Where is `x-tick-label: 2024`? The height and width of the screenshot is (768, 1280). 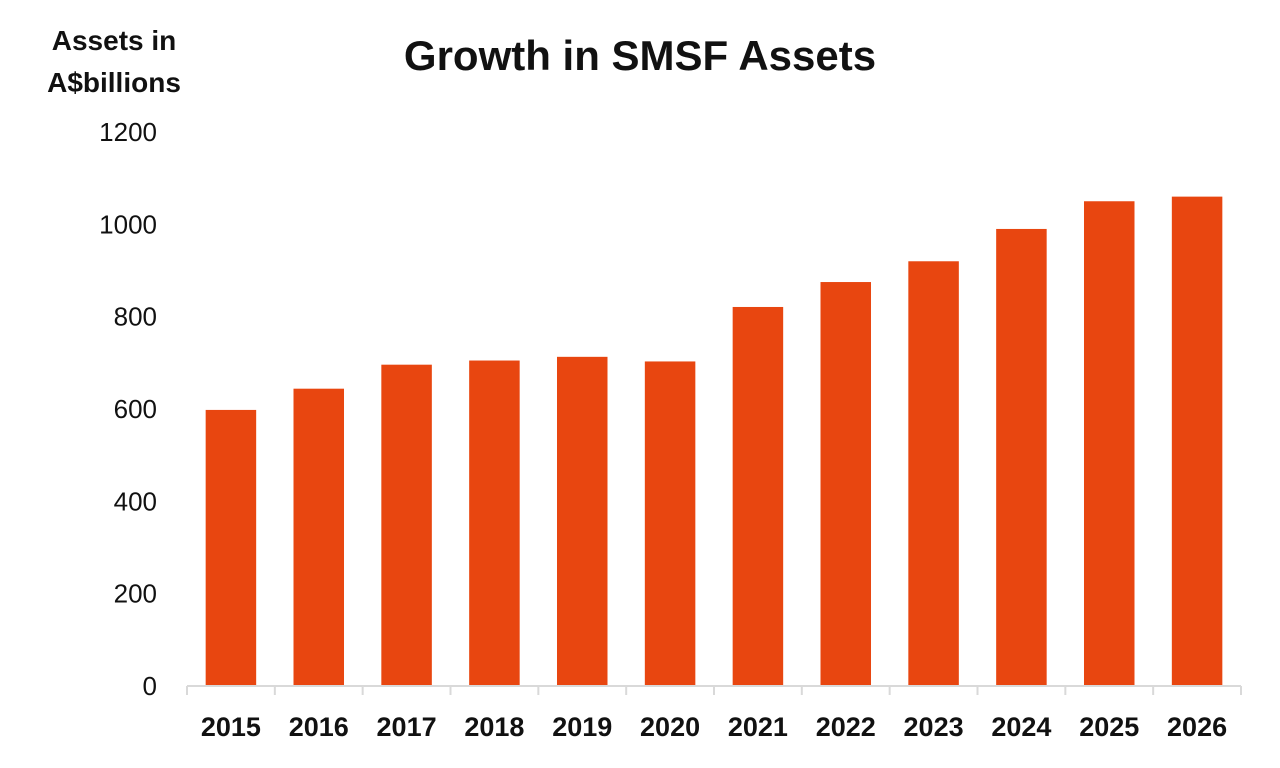
x-tick-label: 2024 is located at coordinates (1021, 727).